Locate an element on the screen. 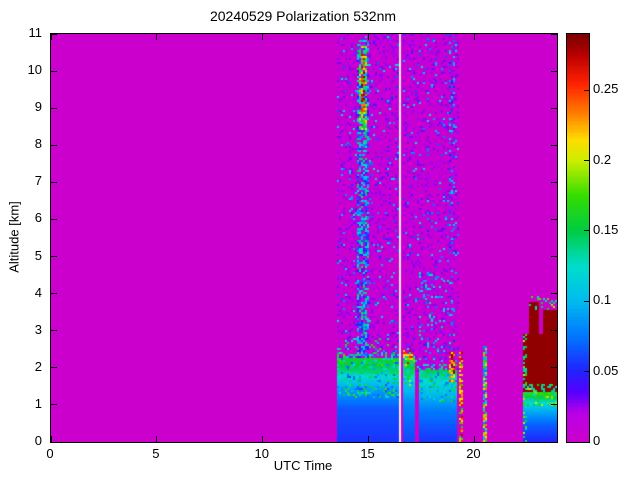 The height and width of the screenshot is (480, 640). colorbar-tick-label: 0.1 is located at coordinates (602, 300).